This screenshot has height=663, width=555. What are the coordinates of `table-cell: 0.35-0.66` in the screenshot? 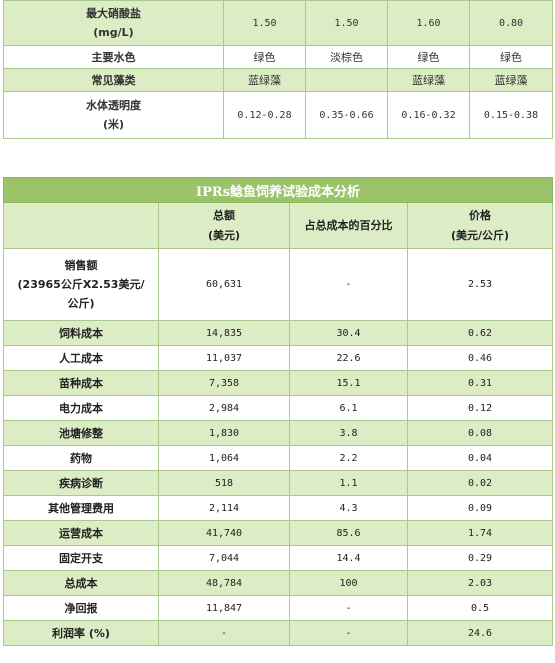 It's located at (346, 115).